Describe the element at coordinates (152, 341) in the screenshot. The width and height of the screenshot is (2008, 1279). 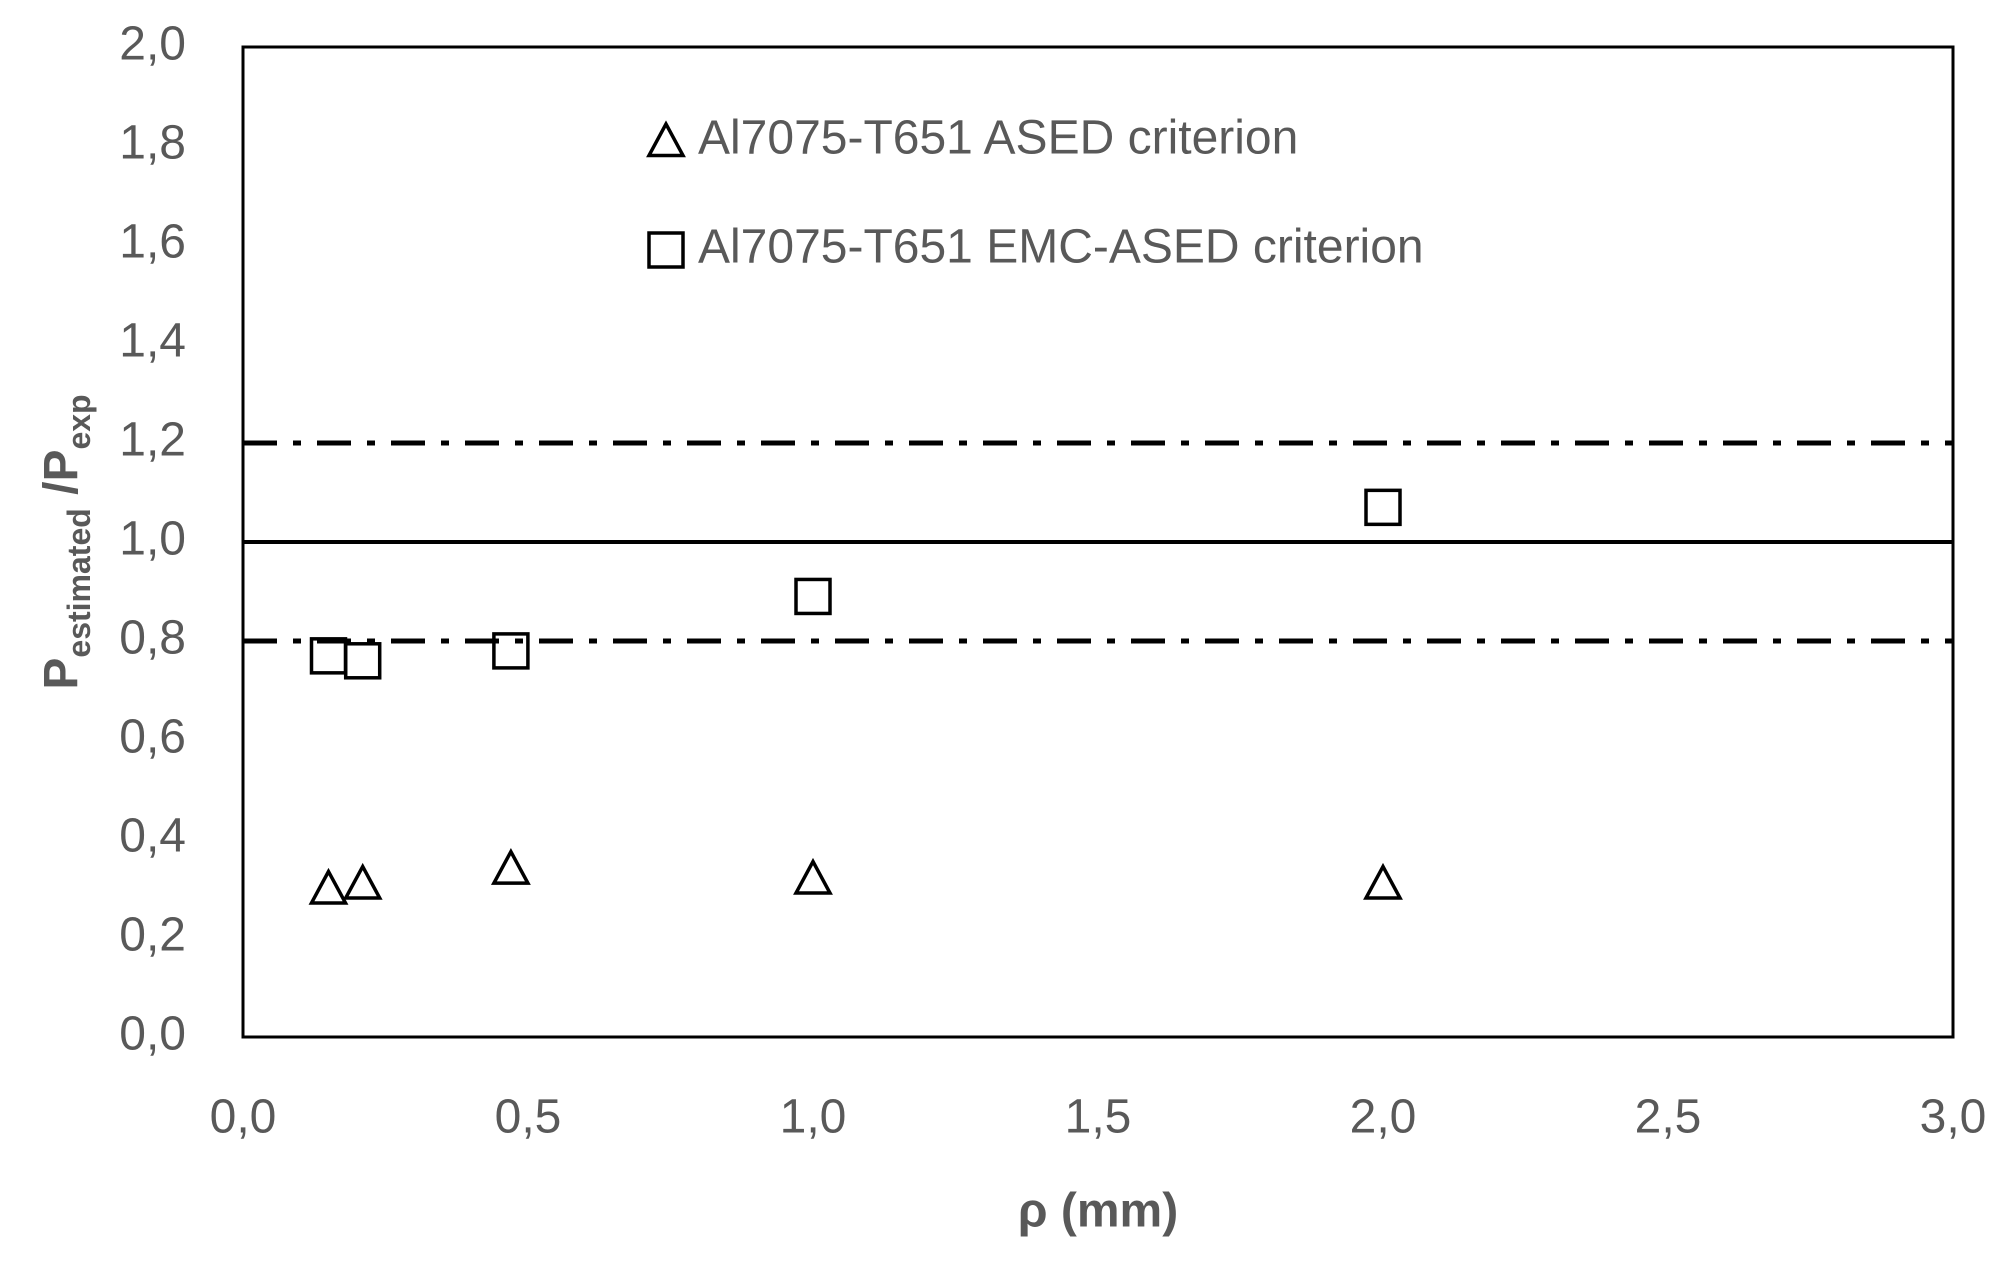
I see `y-tick-label: 1,4` at that location.